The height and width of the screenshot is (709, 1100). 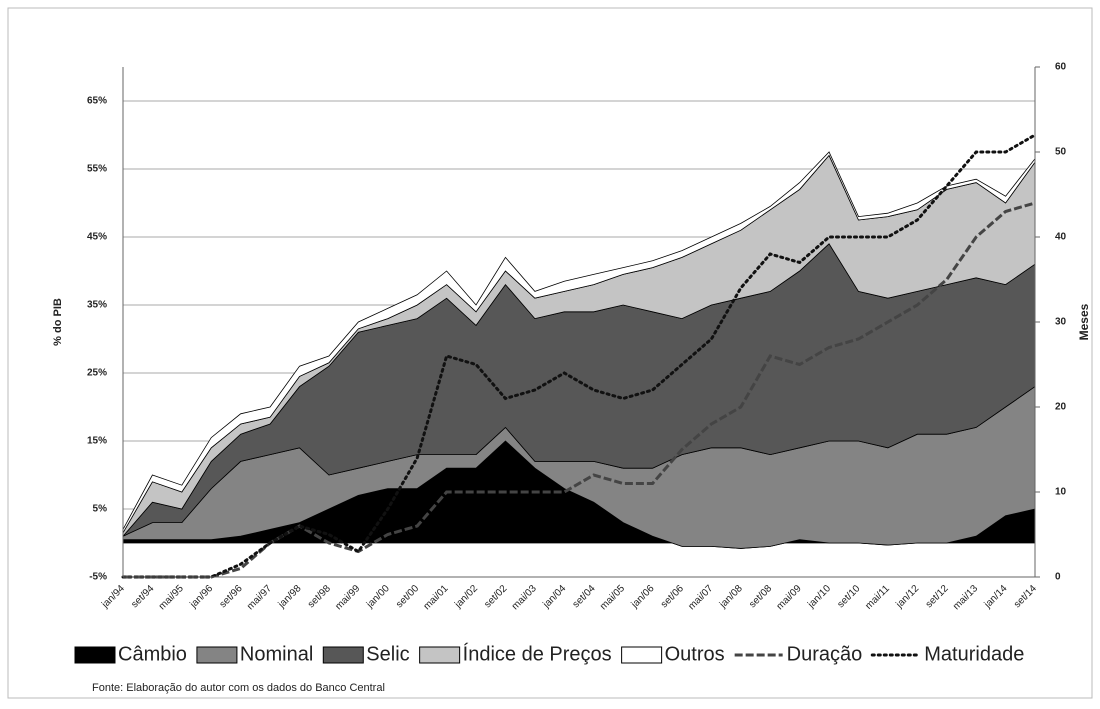 What do you see at coordinates (97, 101) in the screenshot?
I see `y-tick-label: 65%` at bounding box center [97, 101].